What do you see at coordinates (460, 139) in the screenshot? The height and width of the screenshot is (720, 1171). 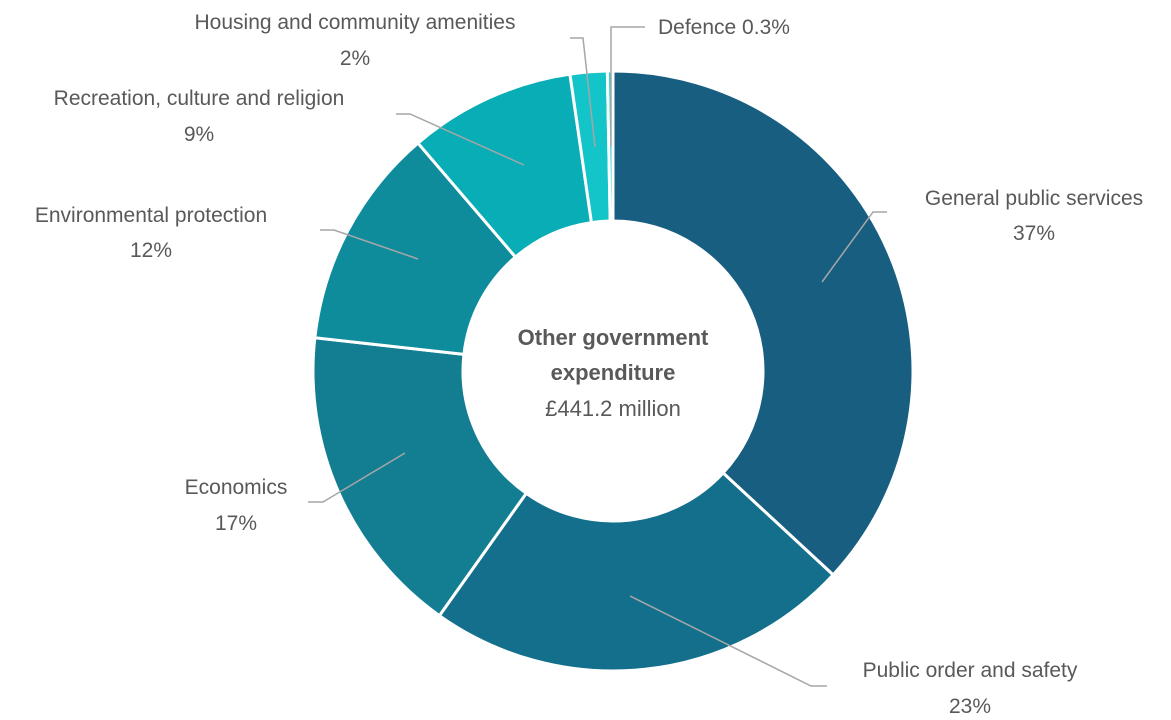 I see `leader-line-recreation-culture-and-religion` at bounding box center [460, 139].